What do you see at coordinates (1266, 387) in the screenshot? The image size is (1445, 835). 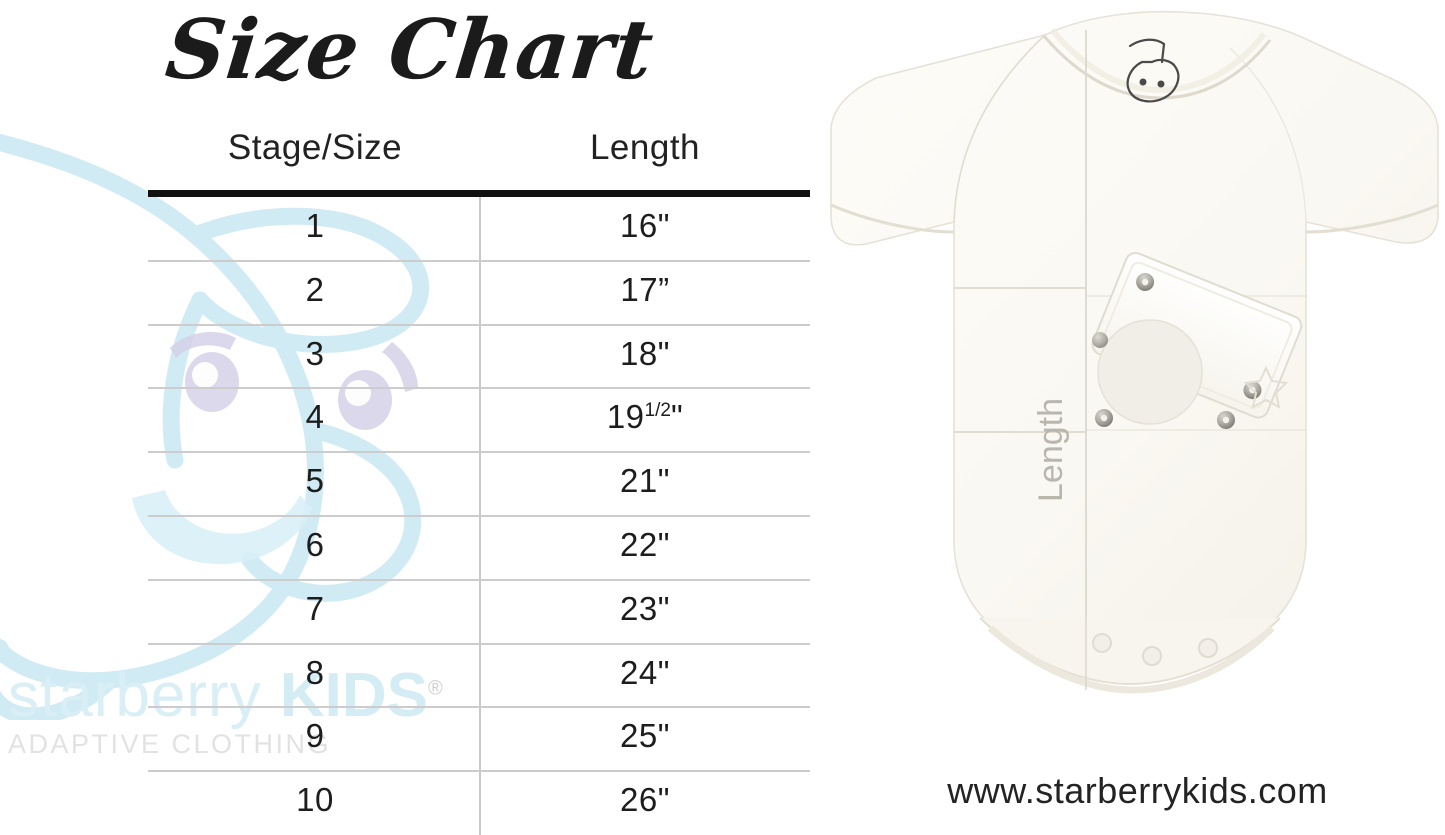 I see `star-embroidery-icon` at bounding box center [1266, 387].